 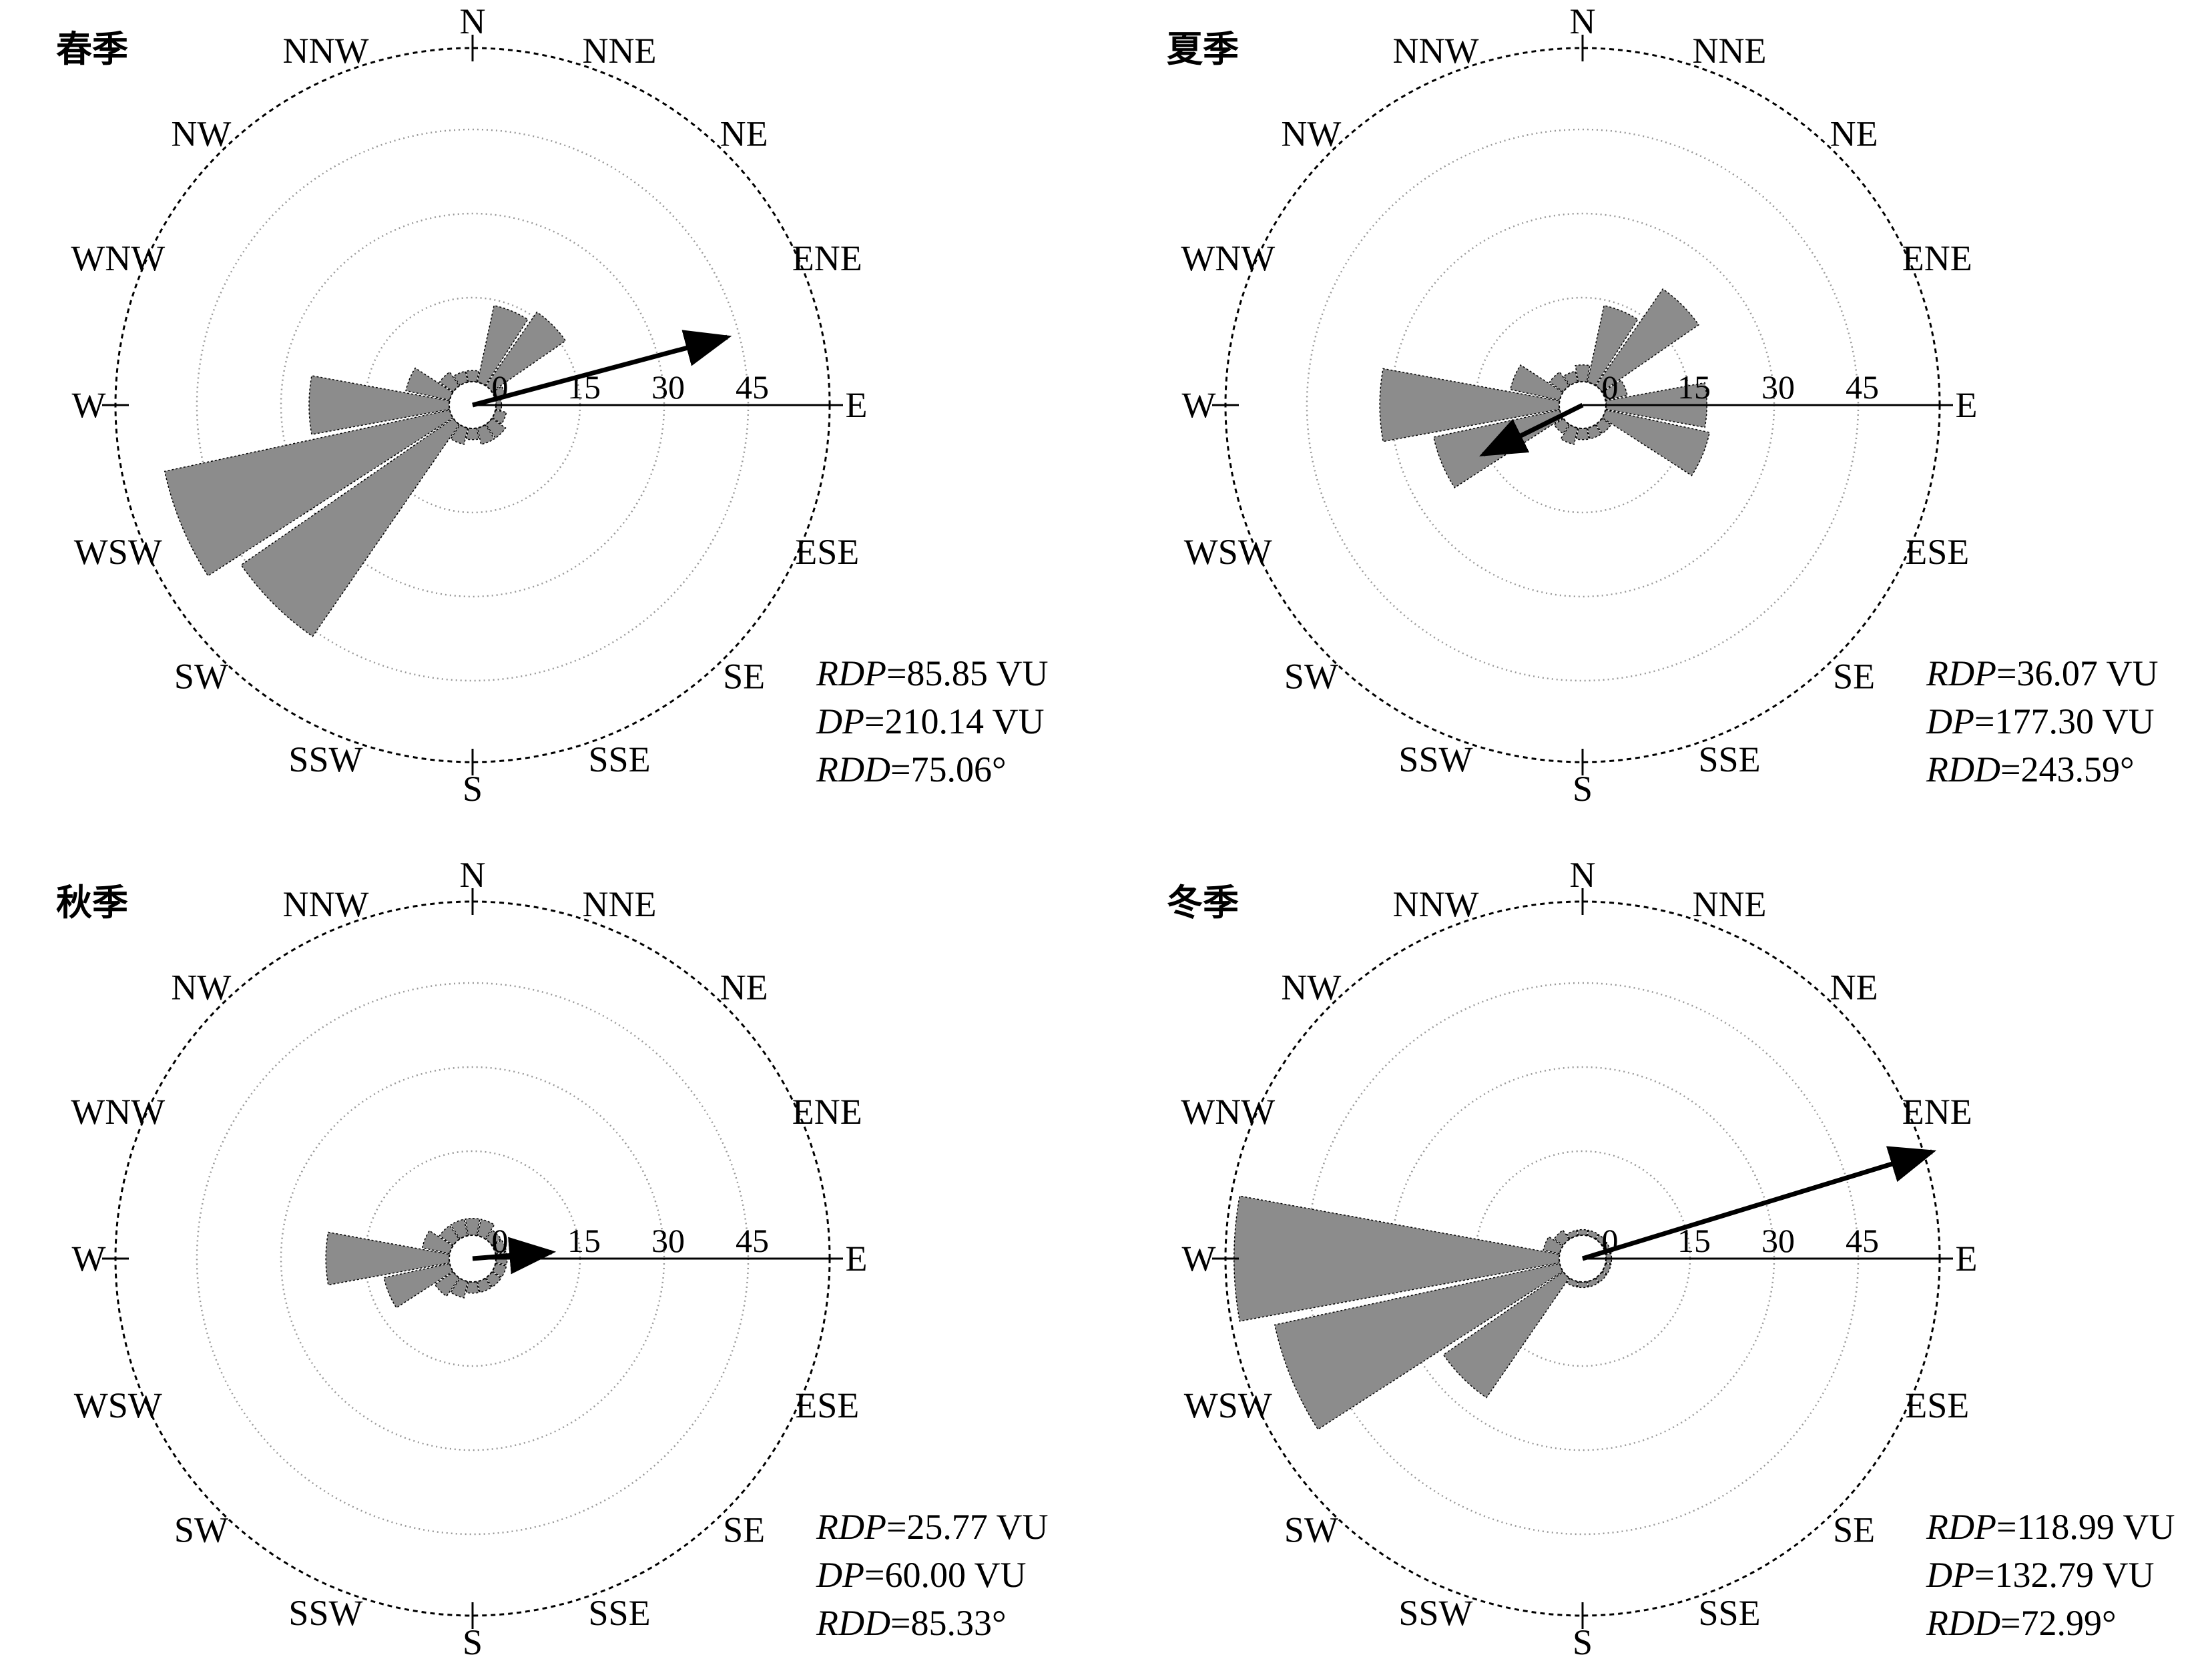 I want to click on petal-SE, so click(x=1601, y=1277).